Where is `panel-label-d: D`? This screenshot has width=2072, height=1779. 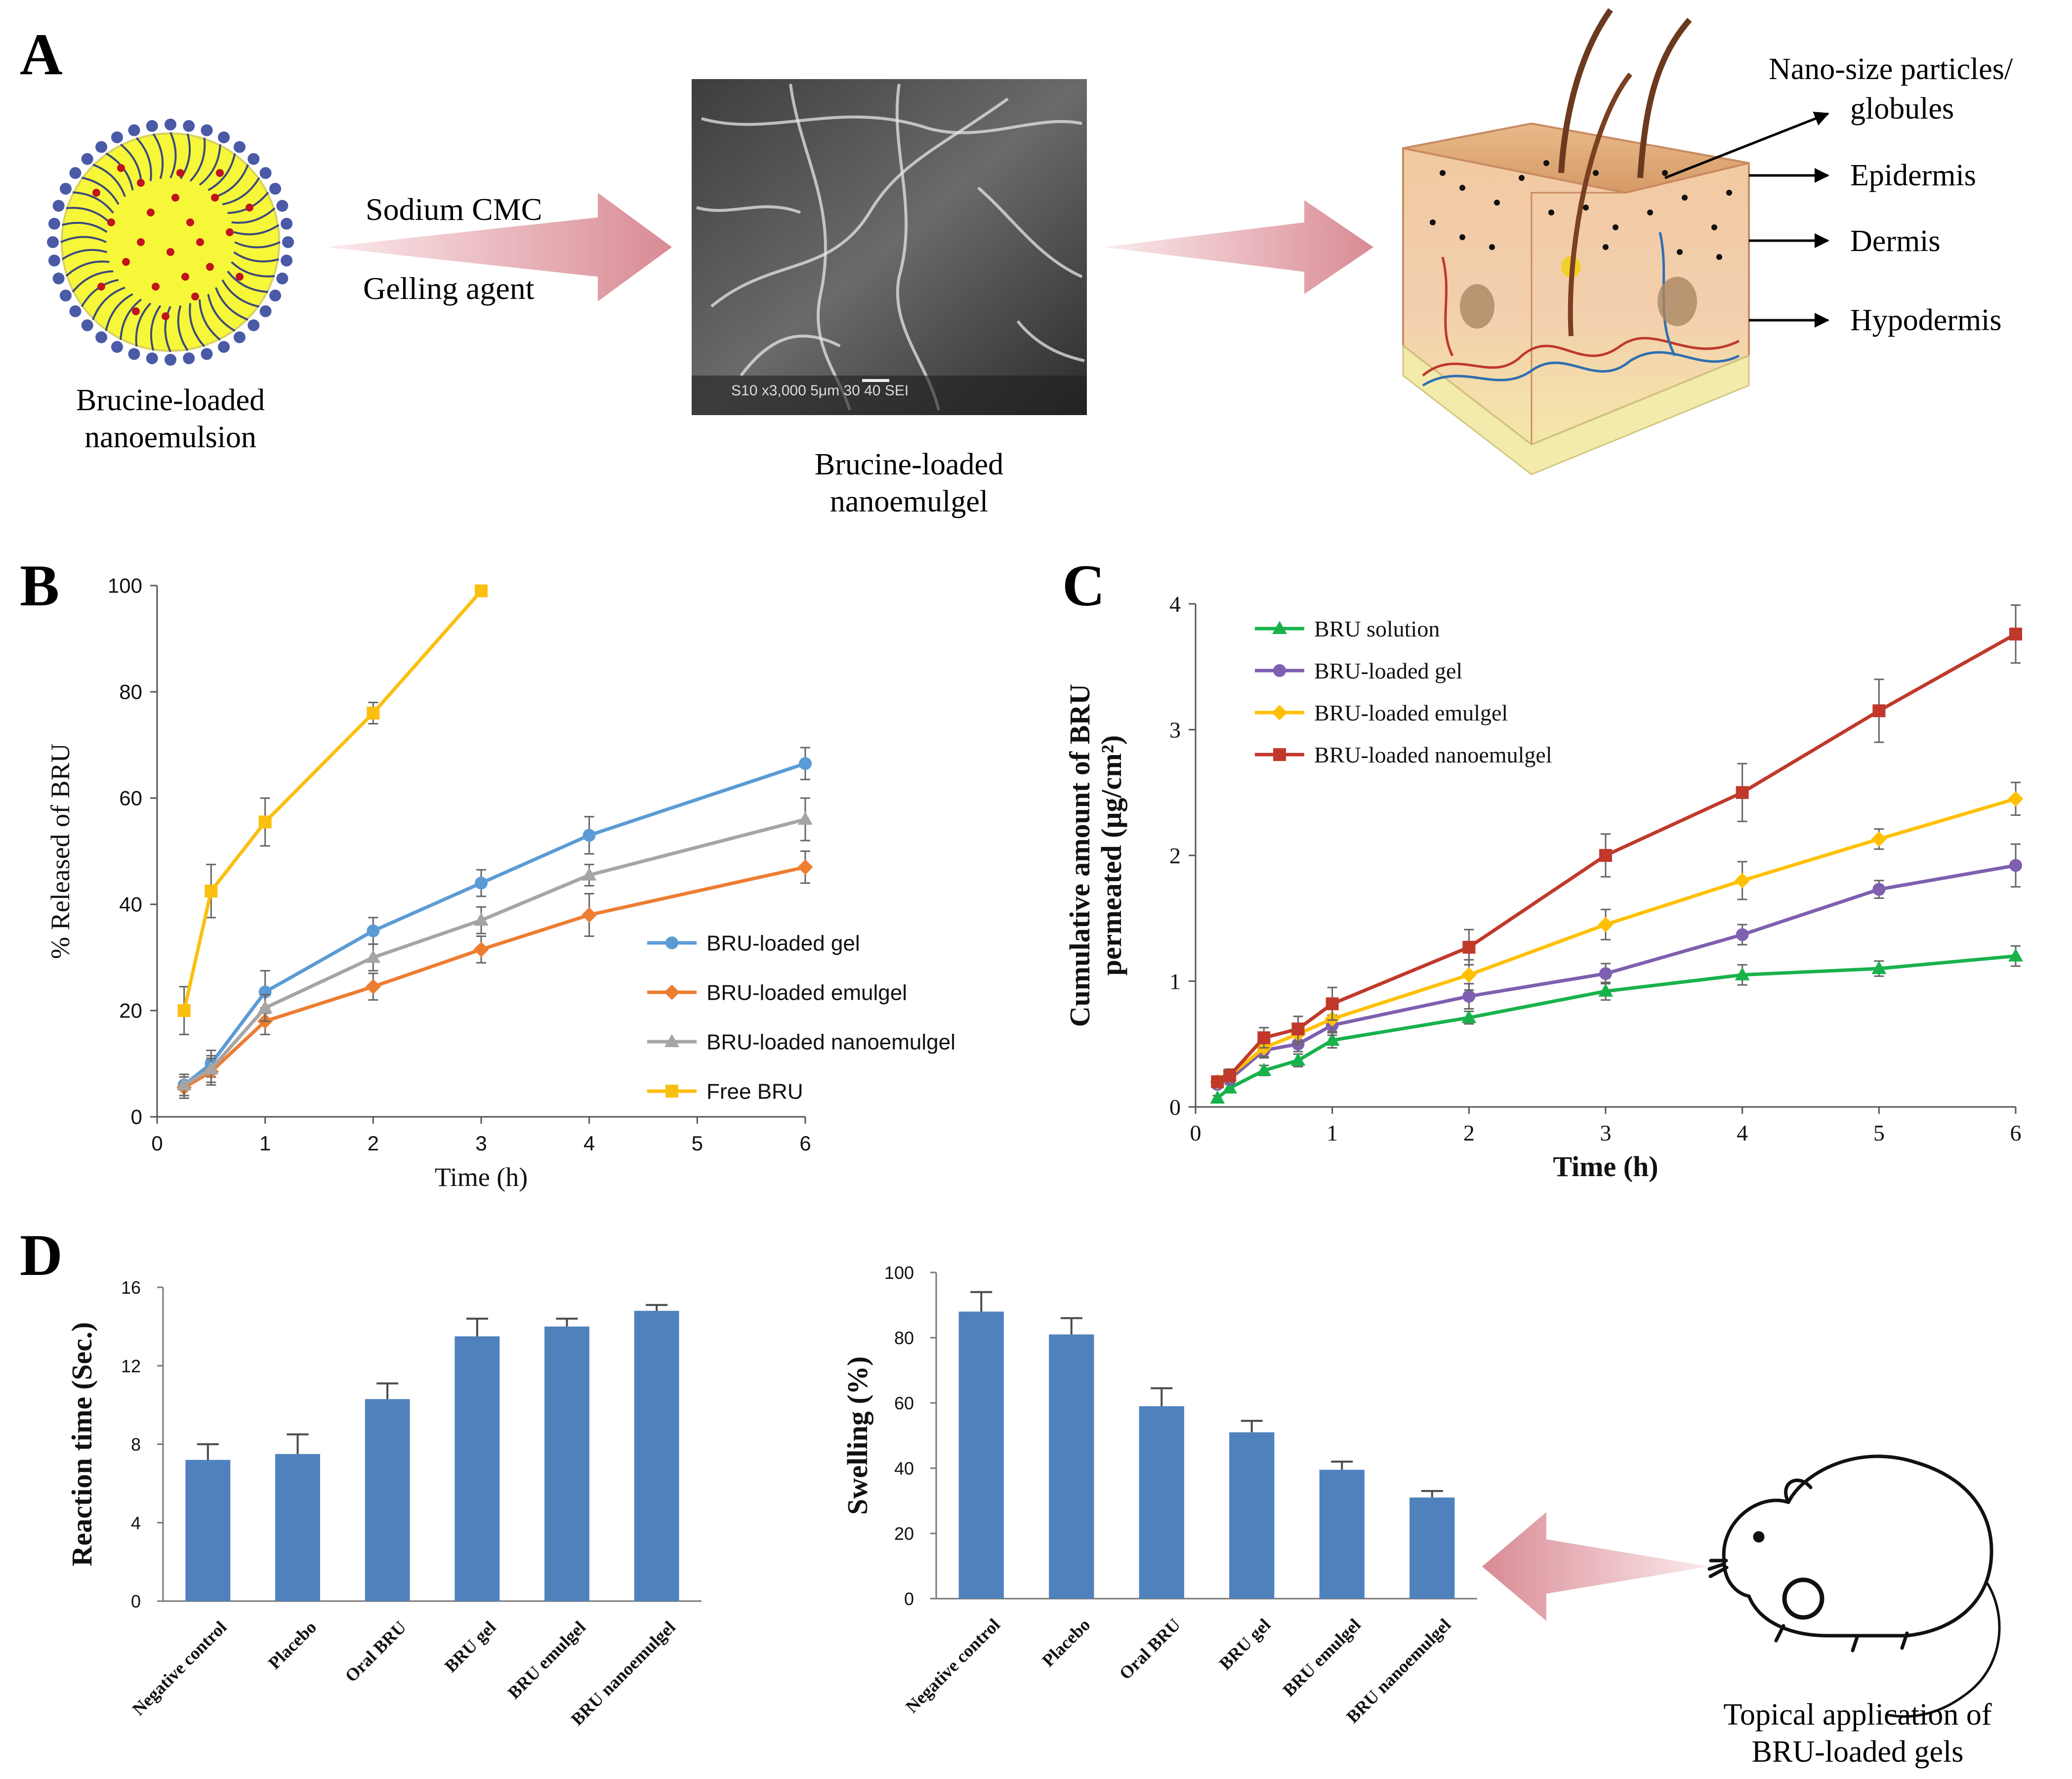
panel-label-d: D is located at coordinates (42, 1255).